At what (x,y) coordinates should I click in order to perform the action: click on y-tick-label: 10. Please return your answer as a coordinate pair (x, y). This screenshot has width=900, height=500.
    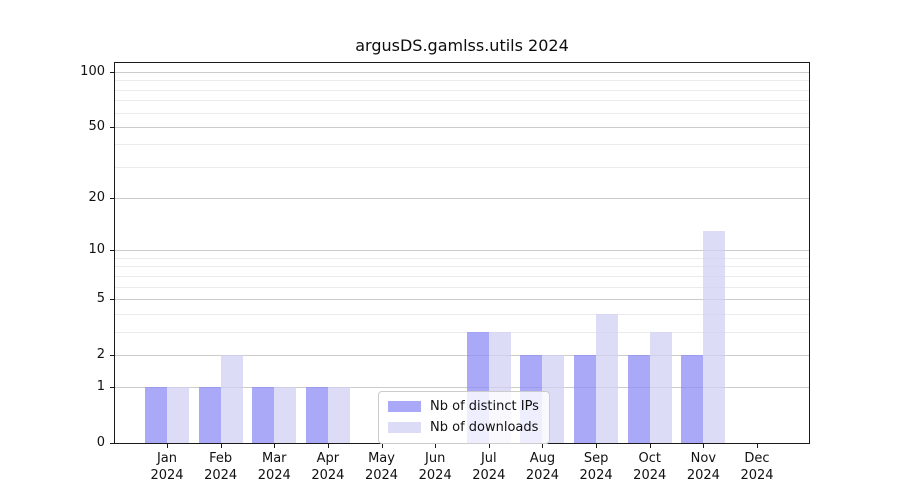
    Looking at the image, I should click on (96, 250).